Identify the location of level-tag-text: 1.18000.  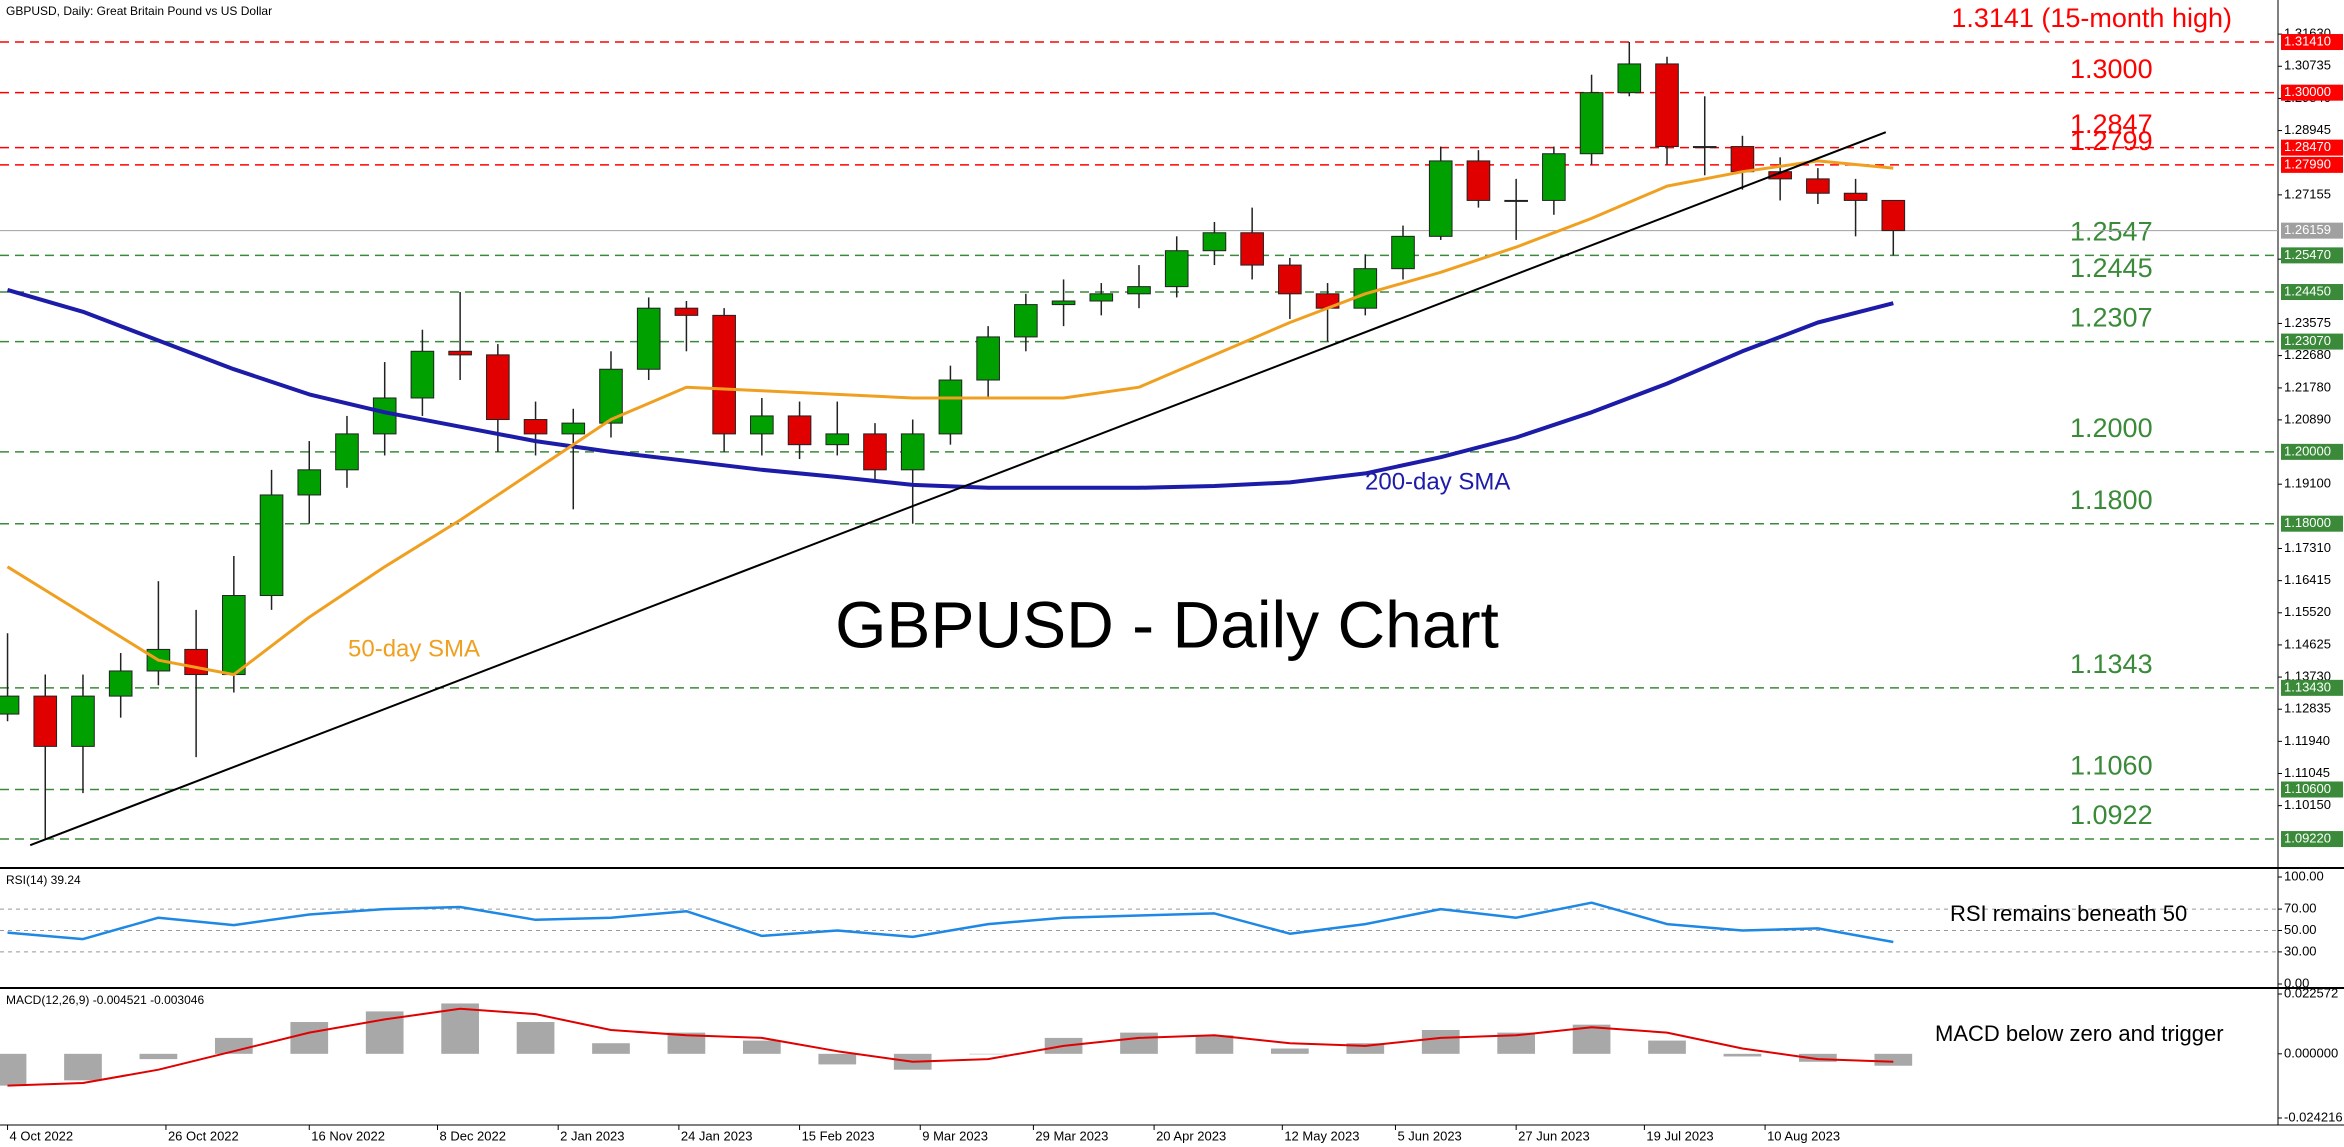
(2307, 522).